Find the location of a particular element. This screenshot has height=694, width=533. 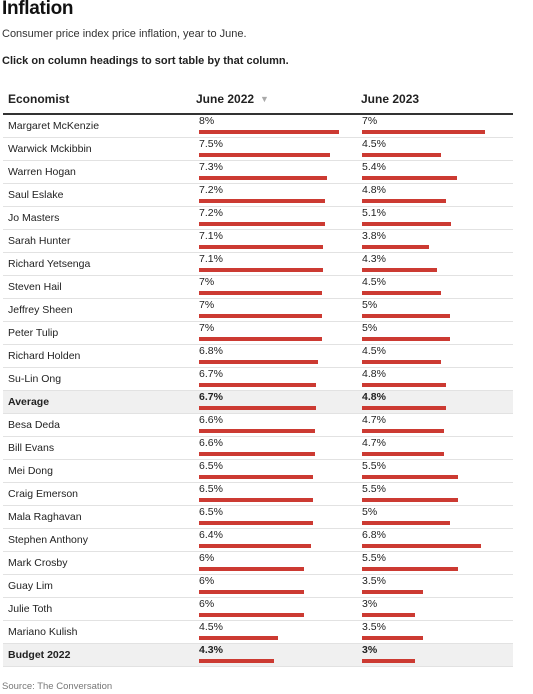

economist-name: Mala Raghavan is located at coordinates (45, 517).